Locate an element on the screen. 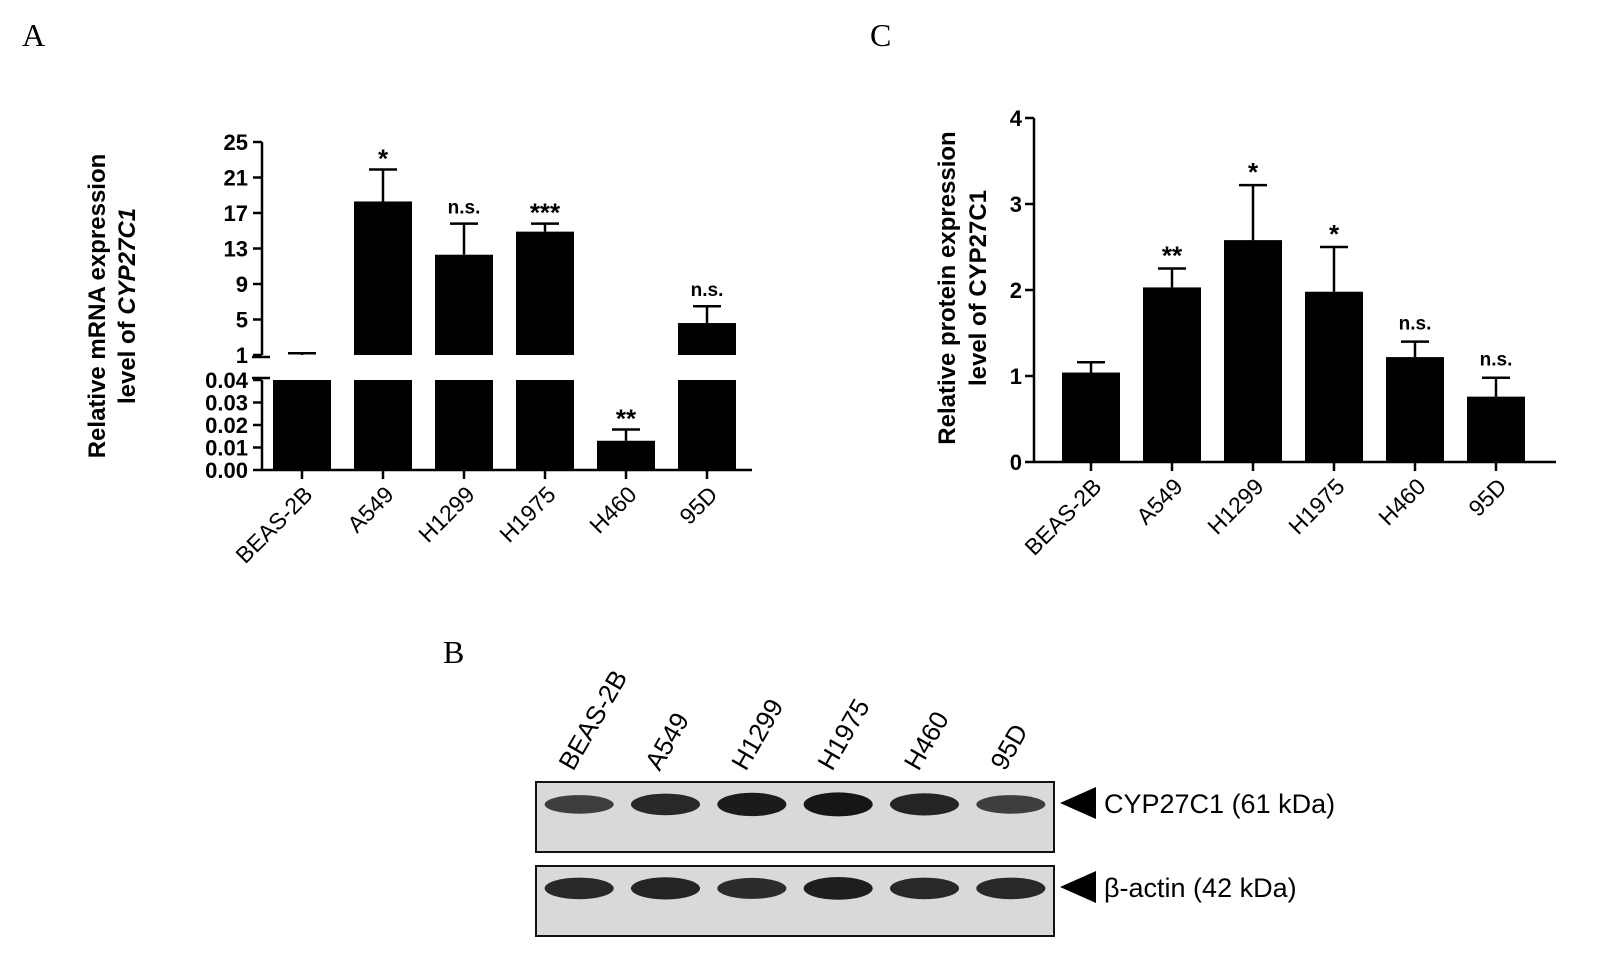 This screenshot has height=979, width=1600. chart-c-category-label: H1299 is located at coordinates (1235, 506).